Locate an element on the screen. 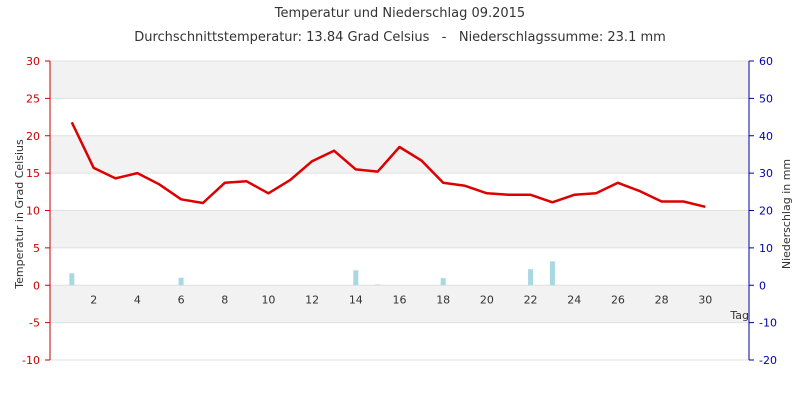 The image size is (800, 400). y-tick-label: 10 is located at coordinates (33, 211).